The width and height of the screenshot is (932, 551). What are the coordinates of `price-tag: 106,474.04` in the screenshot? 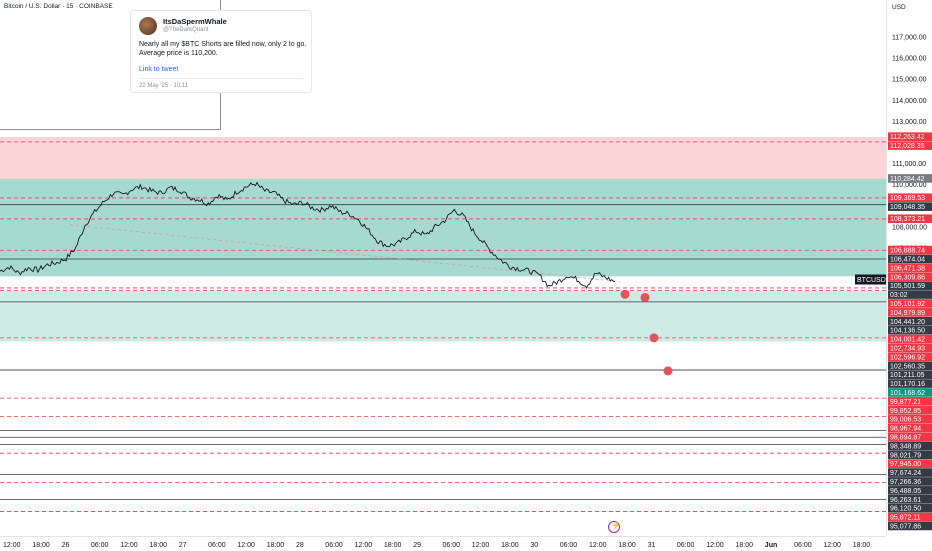 It's located at (907, 259).